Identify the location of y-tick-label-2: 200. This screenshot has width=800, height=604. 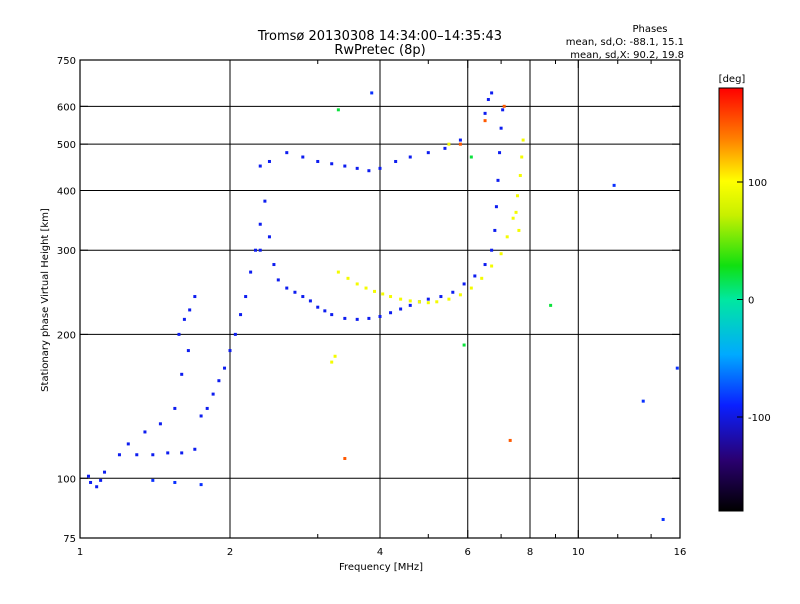
(66, 335).